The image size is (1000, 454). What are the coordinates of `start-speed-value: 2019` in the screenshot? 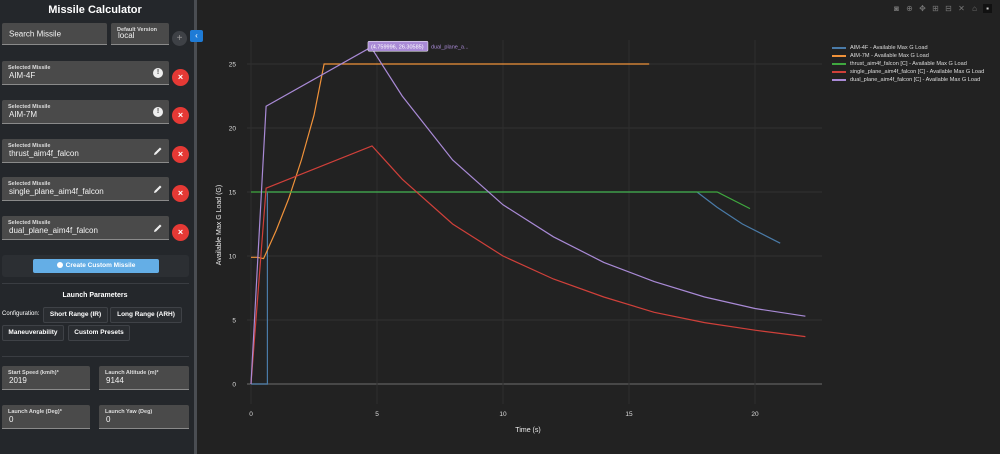 It's located at (18, 380).